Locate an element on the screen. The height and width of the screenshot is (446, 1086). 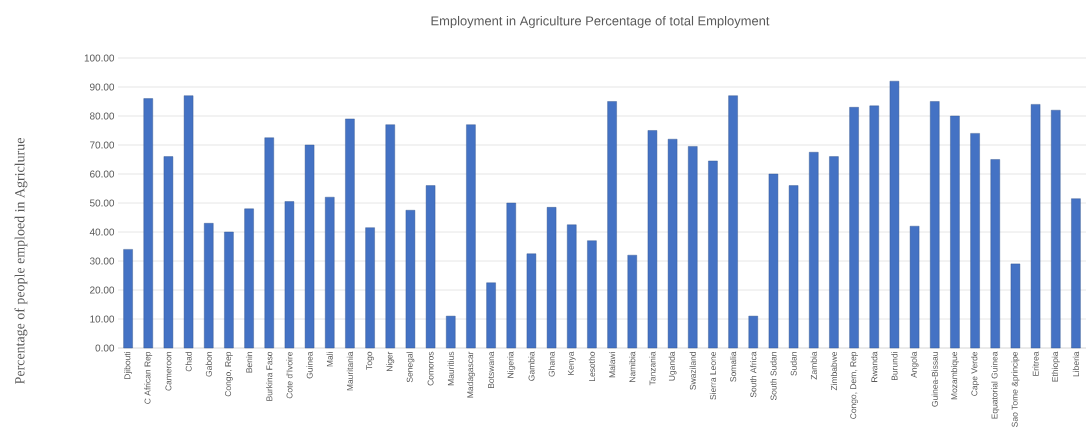
y-axis-title: Percentage of people emploed in Agriclurue is located at coordinates (21, 261).